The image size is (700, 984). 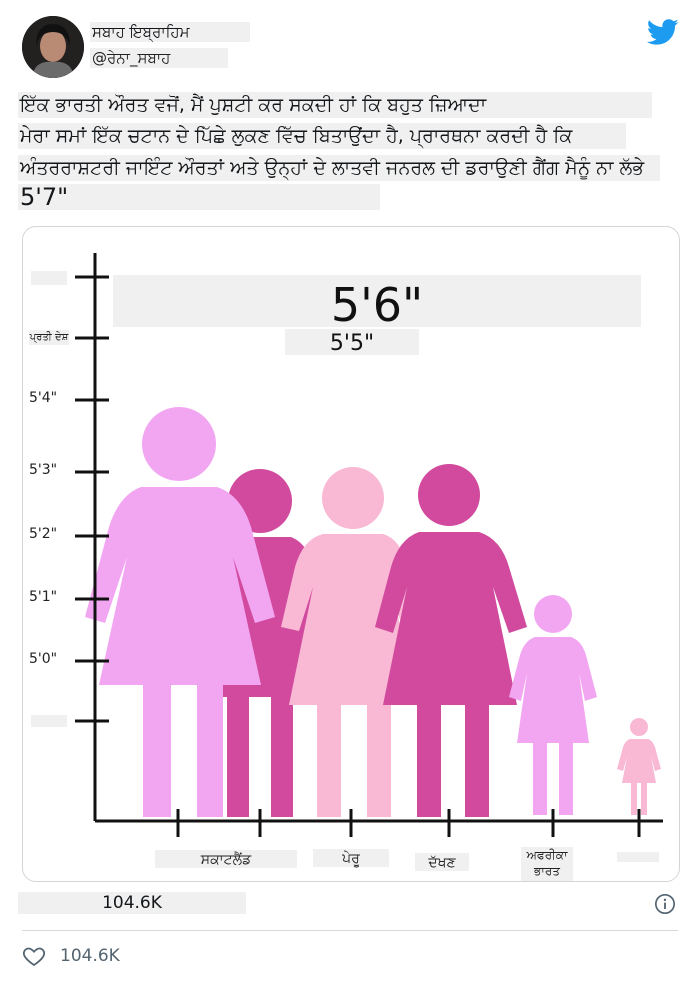 I want to click on y-tick-label-5-1: 5'1", so click(x=43, y=597).